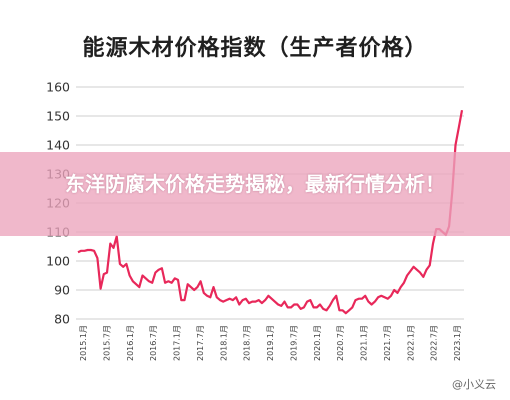 The height and width of the screenshot is (400, 510). I want to click on headline-text: 东洋防腐木价格走势揭秘，最新行情分析！, so click(255, 184).